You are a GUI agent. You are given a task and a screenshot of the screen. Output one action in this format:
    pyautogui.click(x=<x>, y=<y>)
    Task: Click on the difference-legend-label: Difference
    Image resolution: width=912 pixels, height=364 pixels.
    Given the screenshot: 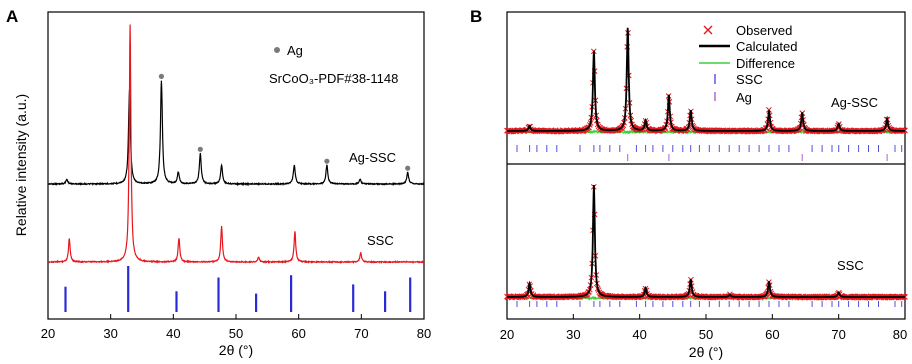 What is the action you would take?
    pyautogui.click(x=765, y=63)
    